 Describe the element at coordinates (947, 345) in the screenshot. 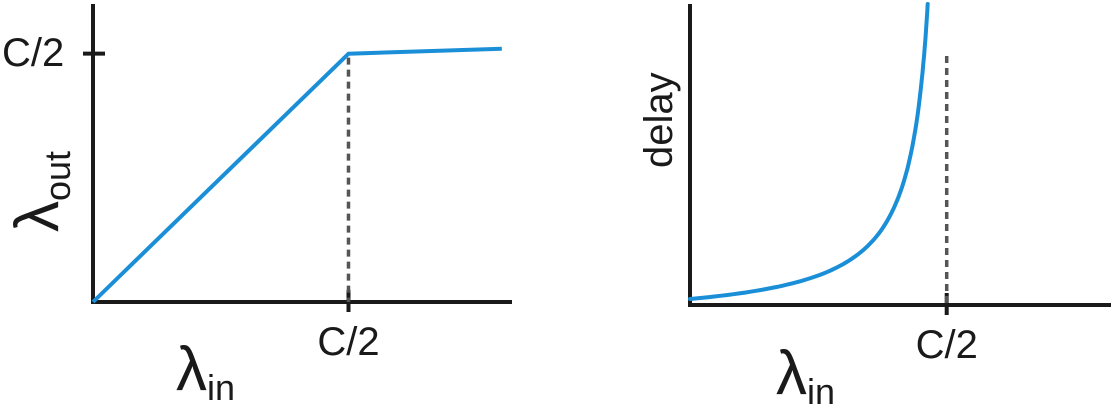

I see `delay-x-tick-label: C/2` at that location.